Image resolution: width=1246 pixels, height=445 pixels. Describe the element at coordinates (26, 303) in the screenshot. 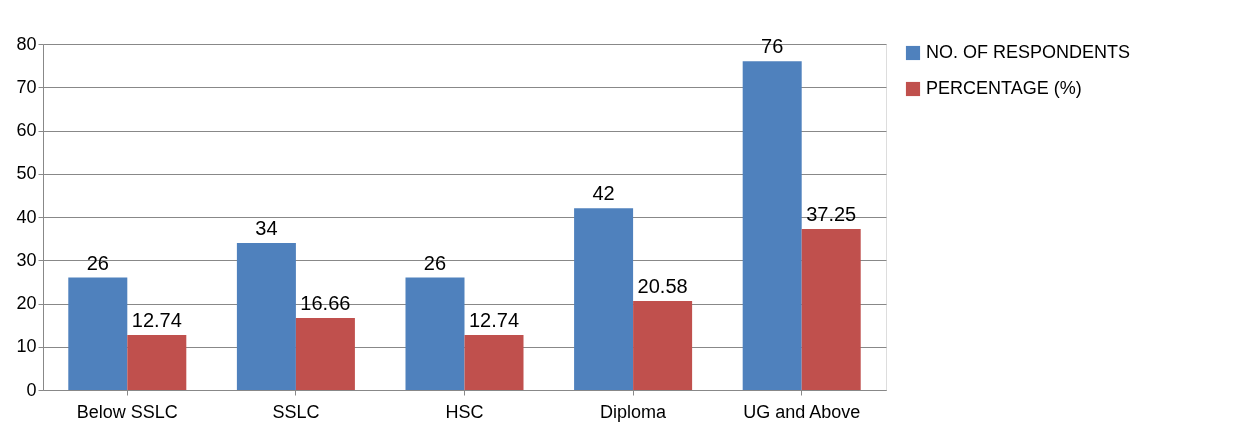

I see `y-tick-label: 20` at that location.